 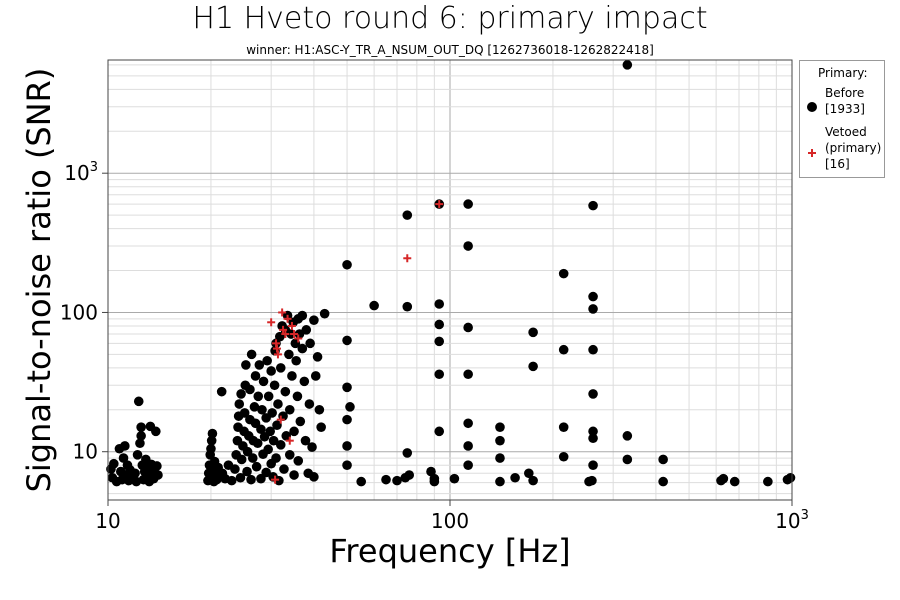 I want to click on x-tick-label: 100, so click(x=450, y=521).